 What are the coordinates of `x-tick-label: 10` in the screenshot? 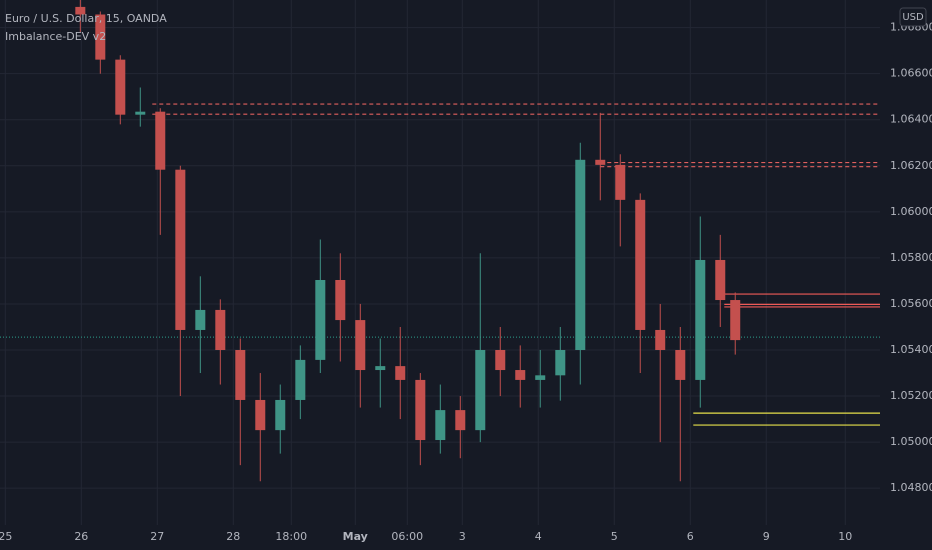 It's located at (845, 536).